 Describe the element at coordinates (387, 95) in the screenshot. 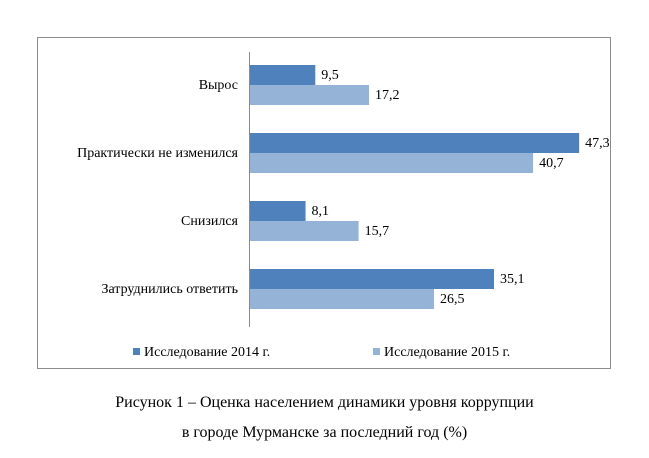

I see `data-label: 17,2` at that location.